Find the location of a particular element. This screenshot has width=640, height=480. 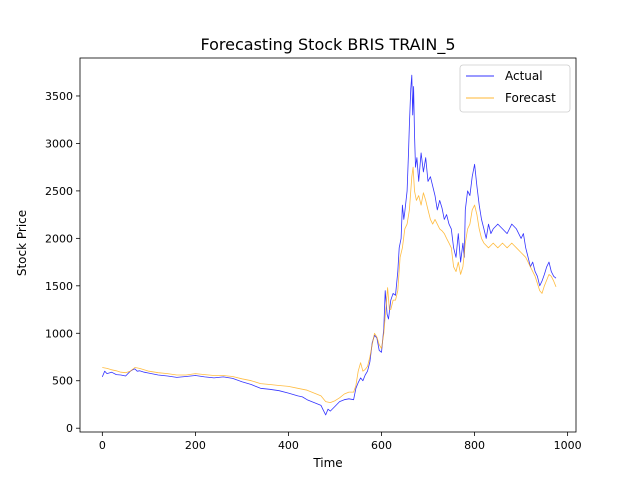

y-tick-label: 500 is located at coordinates (62, 381).